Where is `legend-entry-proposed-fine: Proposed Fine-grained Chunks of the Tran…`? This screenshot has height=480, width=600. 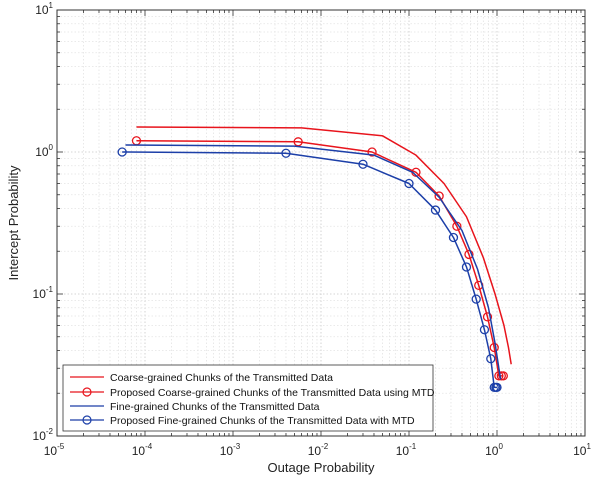
legend-entry-proposed-fine: Proposed Fine-grained Chunks of the Tran… is located at coordinates (242, 421).